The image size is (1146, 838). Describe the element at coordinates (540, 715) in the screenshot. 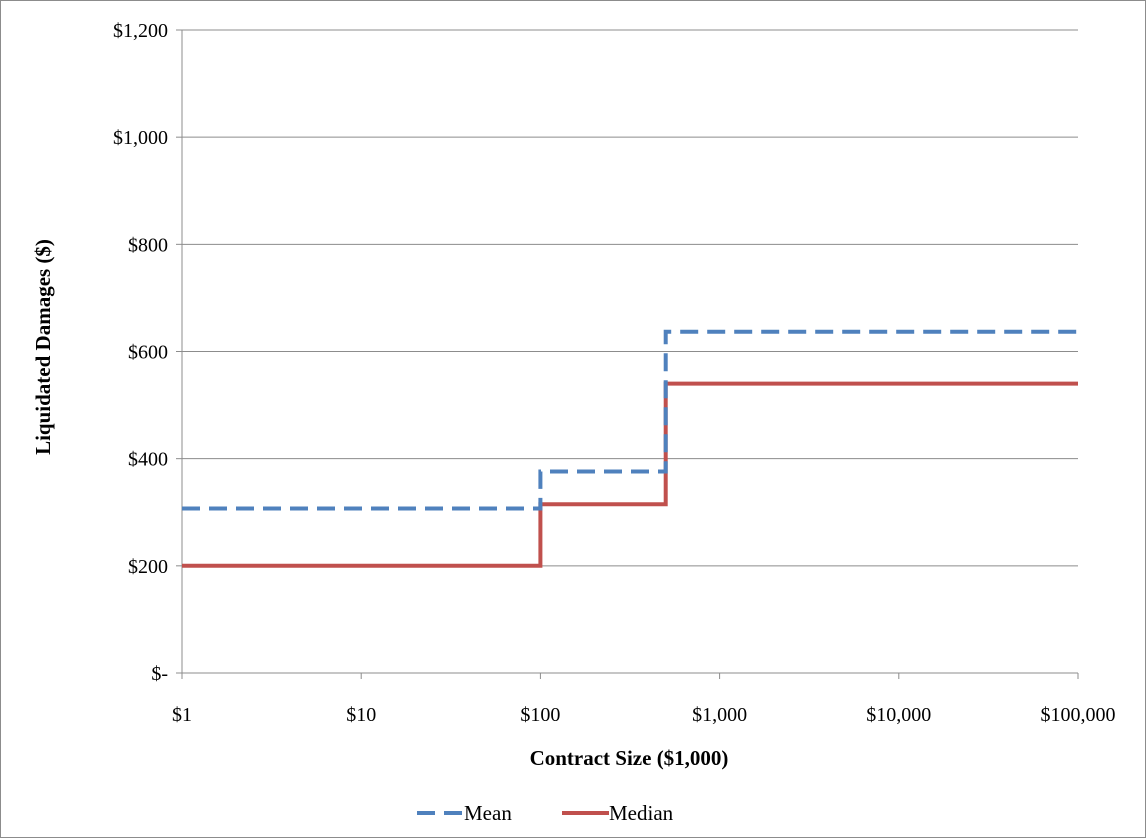

I see `x-tick-label: $100` at that location.